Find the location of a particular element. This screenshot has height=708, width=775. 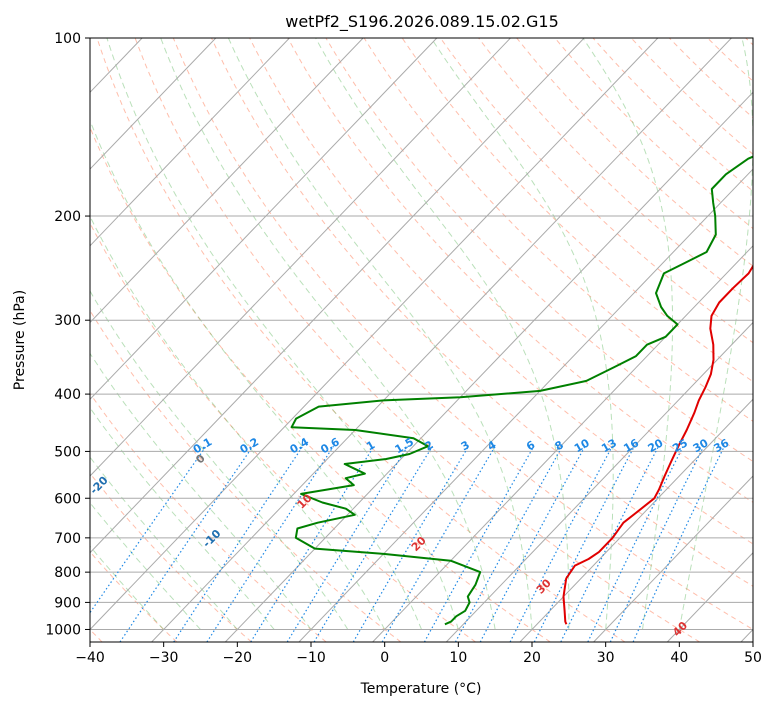

x-axis-label: Temperature (°C) is located at coordinates (421, 689).